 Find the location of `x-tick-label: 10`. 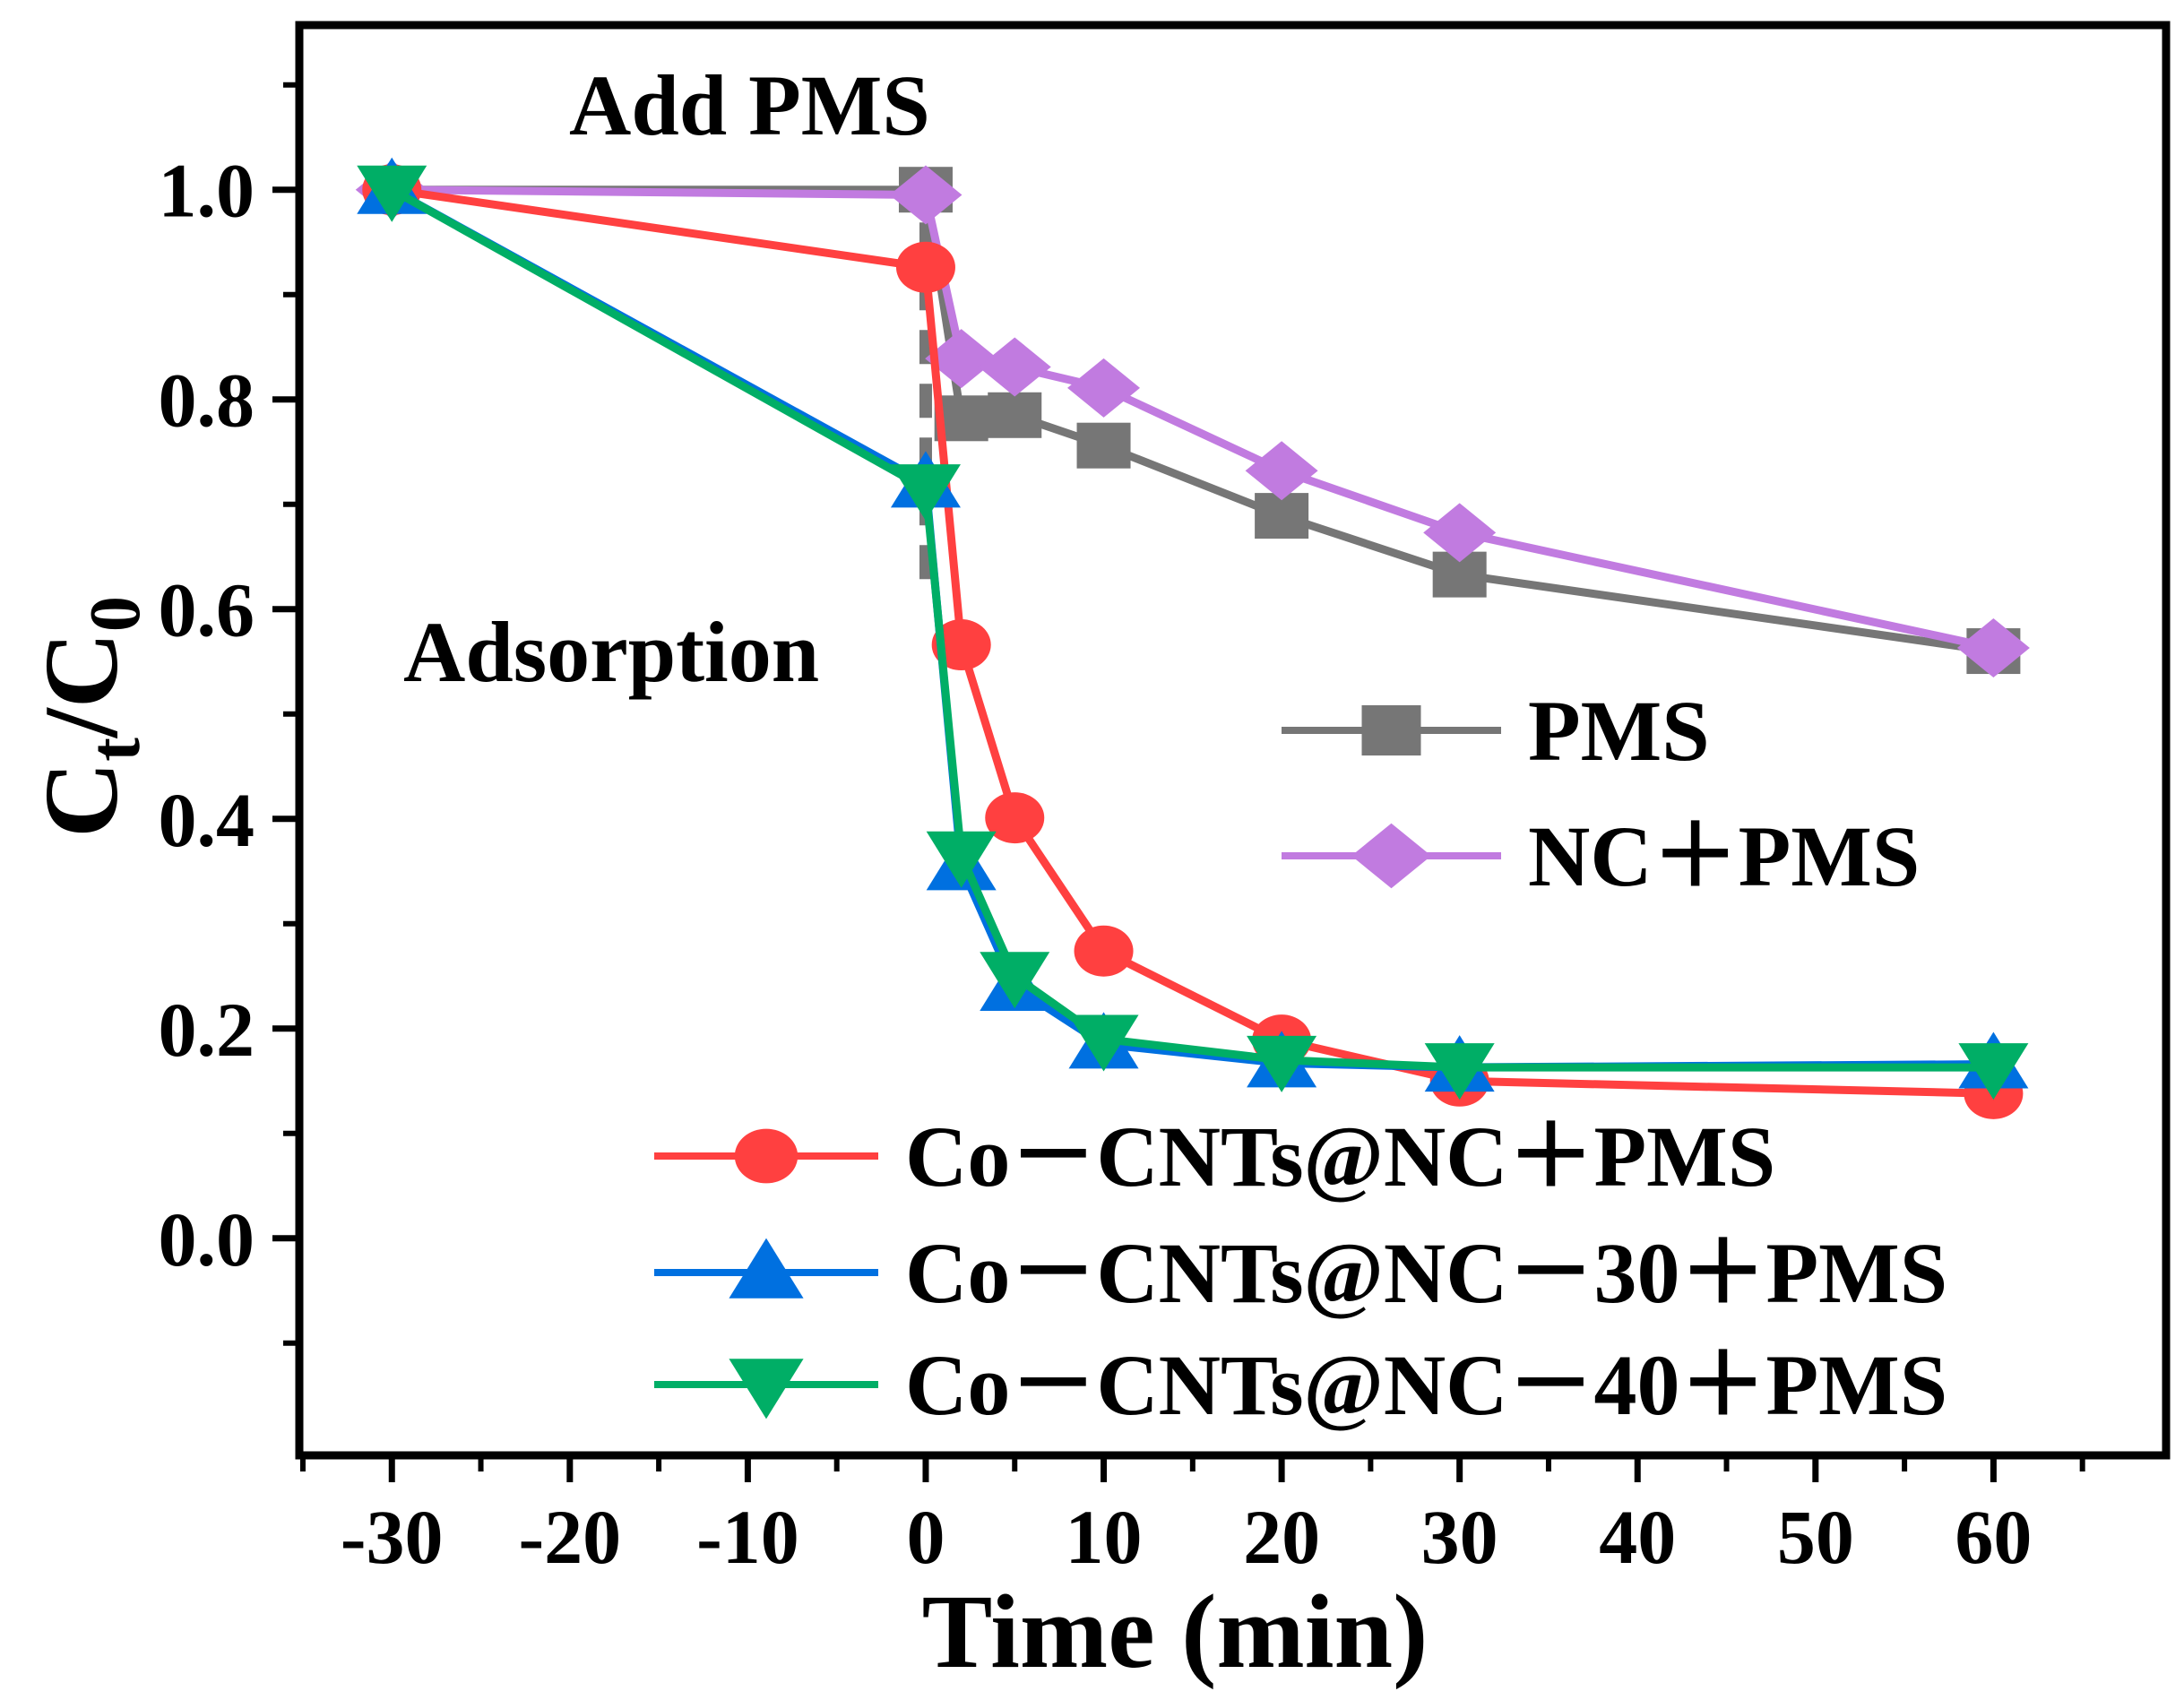

x-tick-label: 10 is located at coordinates (1104, 1537).